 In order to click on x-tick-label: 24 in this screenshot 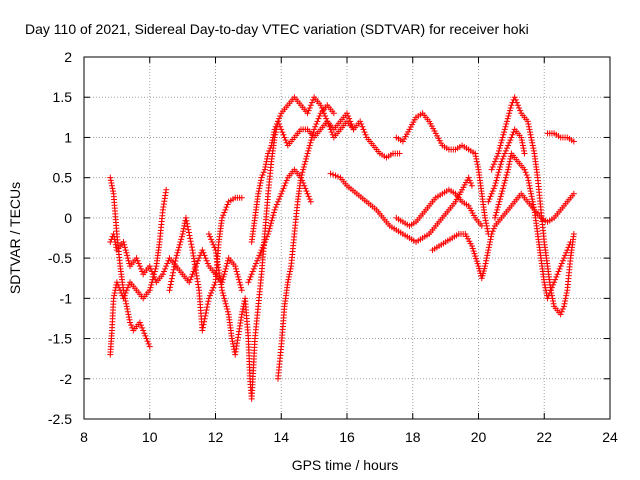, I will do `click(610, 437)`.